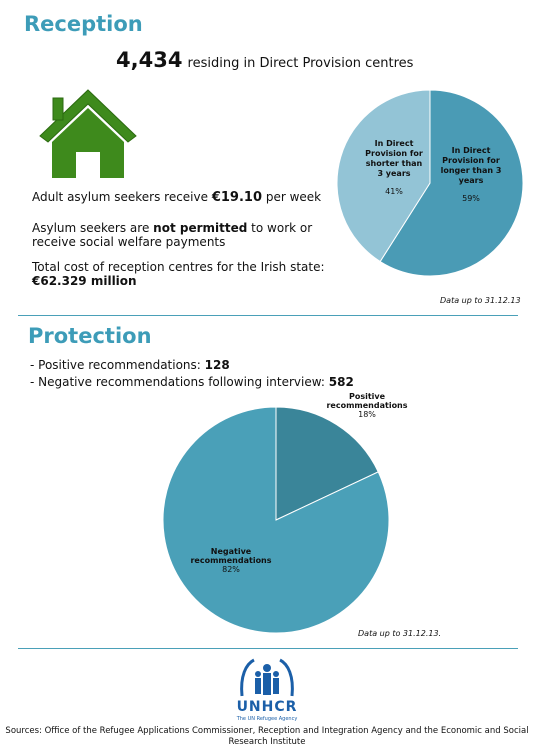 The image size is (534, 750). Describe the element at coordinates (231, 569) in the screenshot. I see `slice-percent: 82%` at that location.